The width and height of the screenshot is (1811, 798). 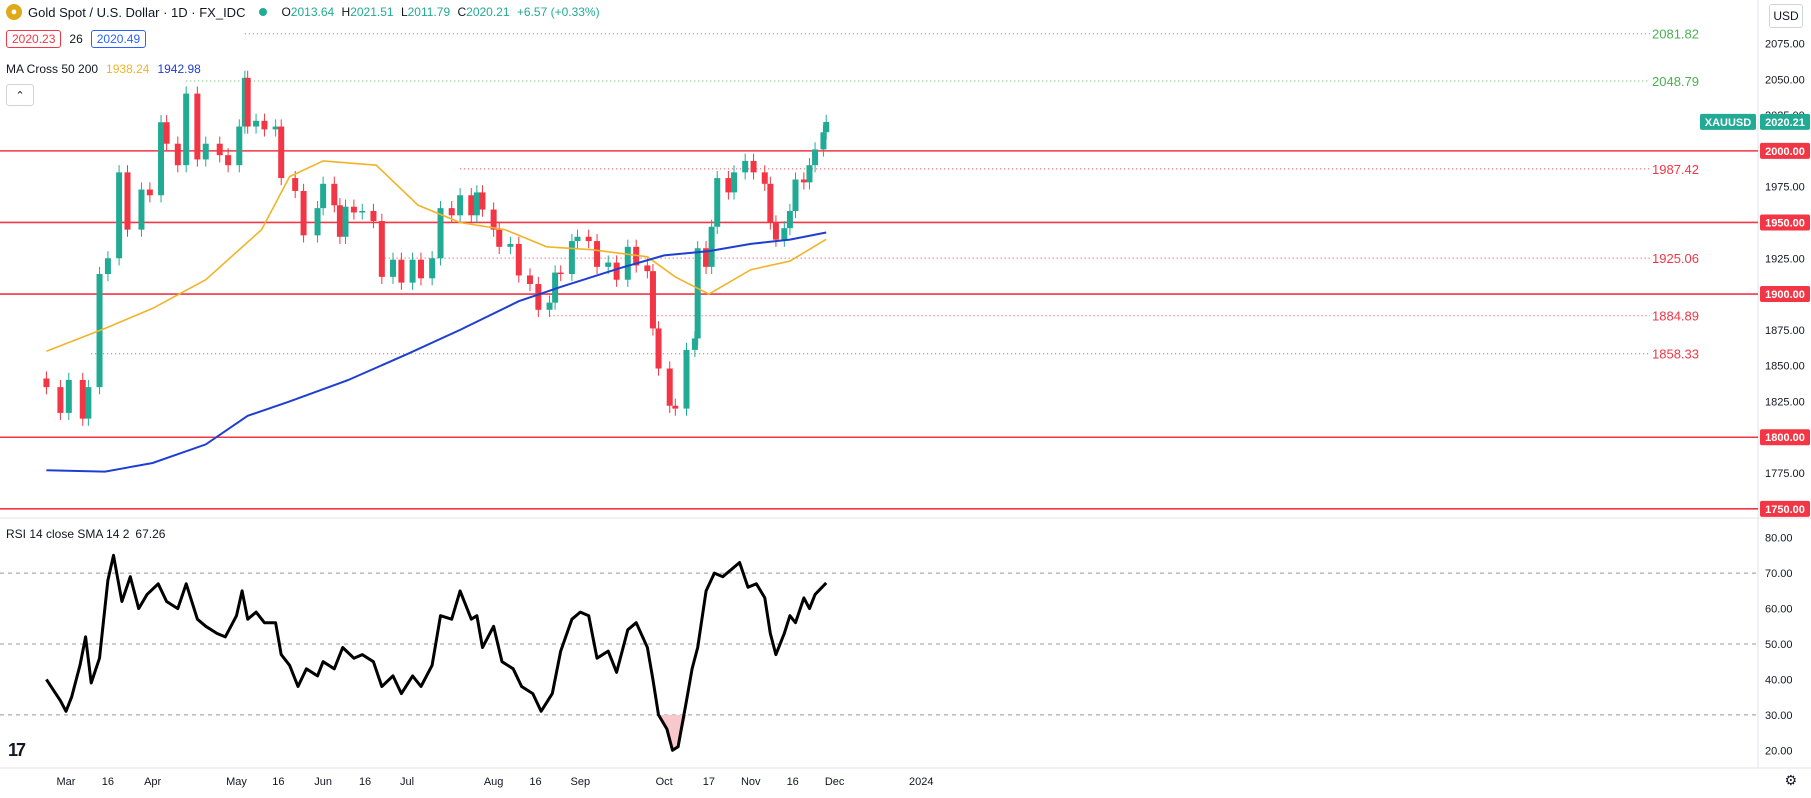 What do you see at coordinates (52, 69) in the screenshot?
I see `ma-label: MA Cross 50 200` at bounding box center [52, 69].